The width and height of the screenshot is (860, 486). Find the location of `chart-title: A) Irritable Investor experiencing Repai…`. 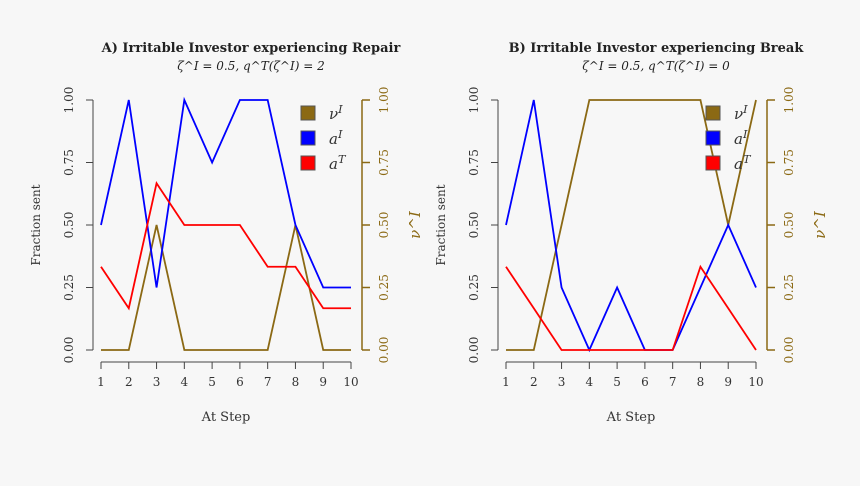

chart-title: A) Irritable Investor experiencing Repai… is located at coordinates (251, 48).